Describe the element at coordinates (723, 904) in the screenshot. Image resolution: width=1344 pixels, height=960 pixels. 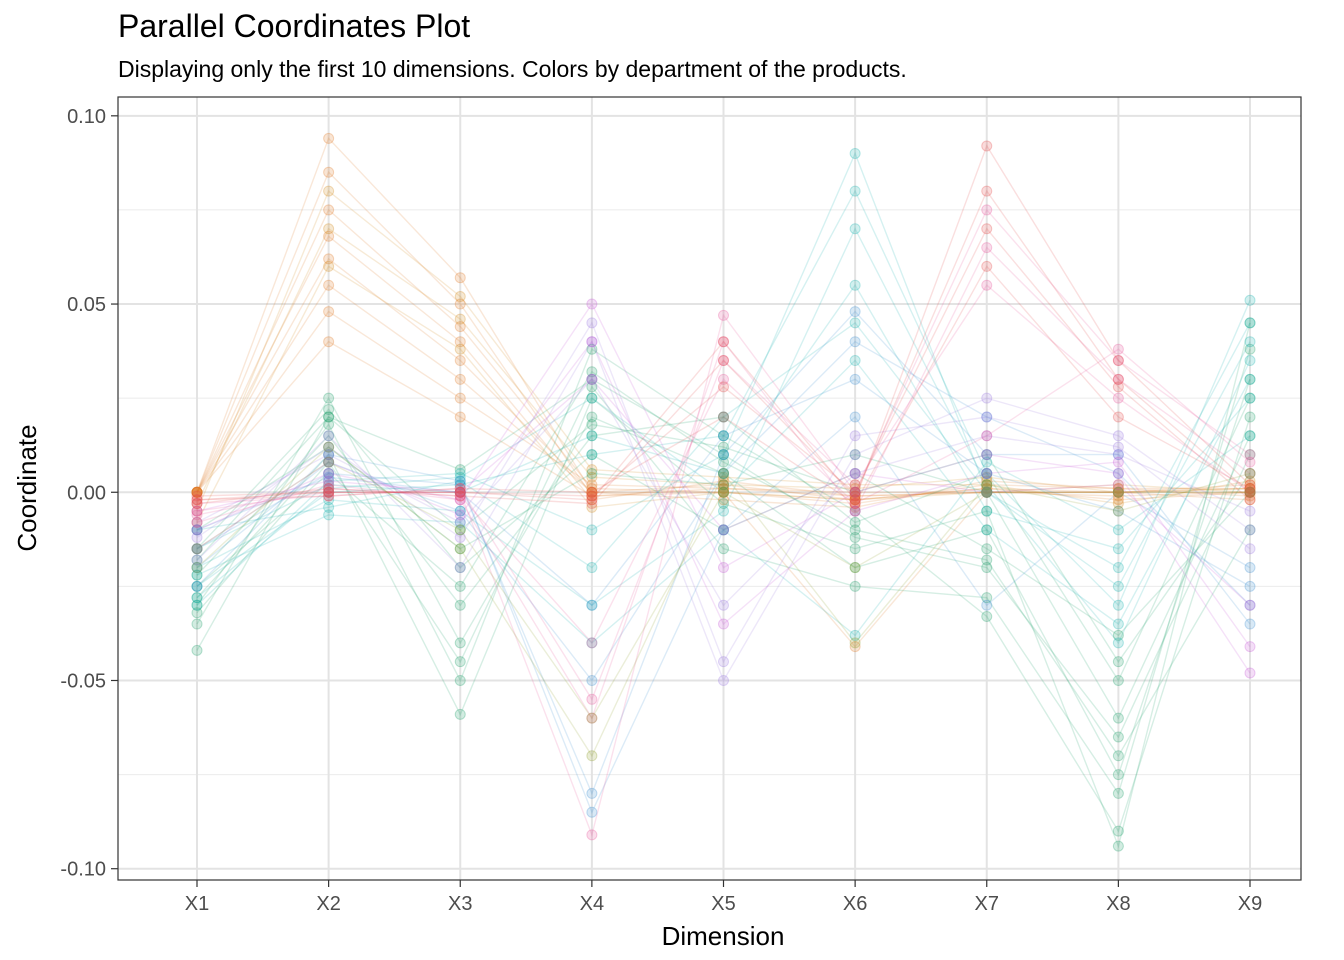
I see `x-tick-label: X5` at that location.